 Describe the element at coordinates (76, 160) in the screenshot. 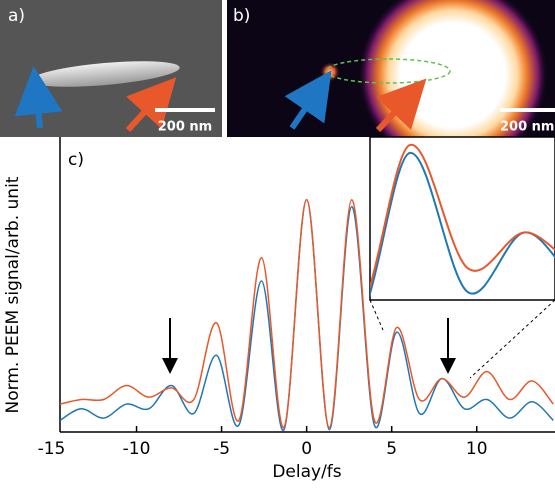

I see `panel-label: c)` at that location.